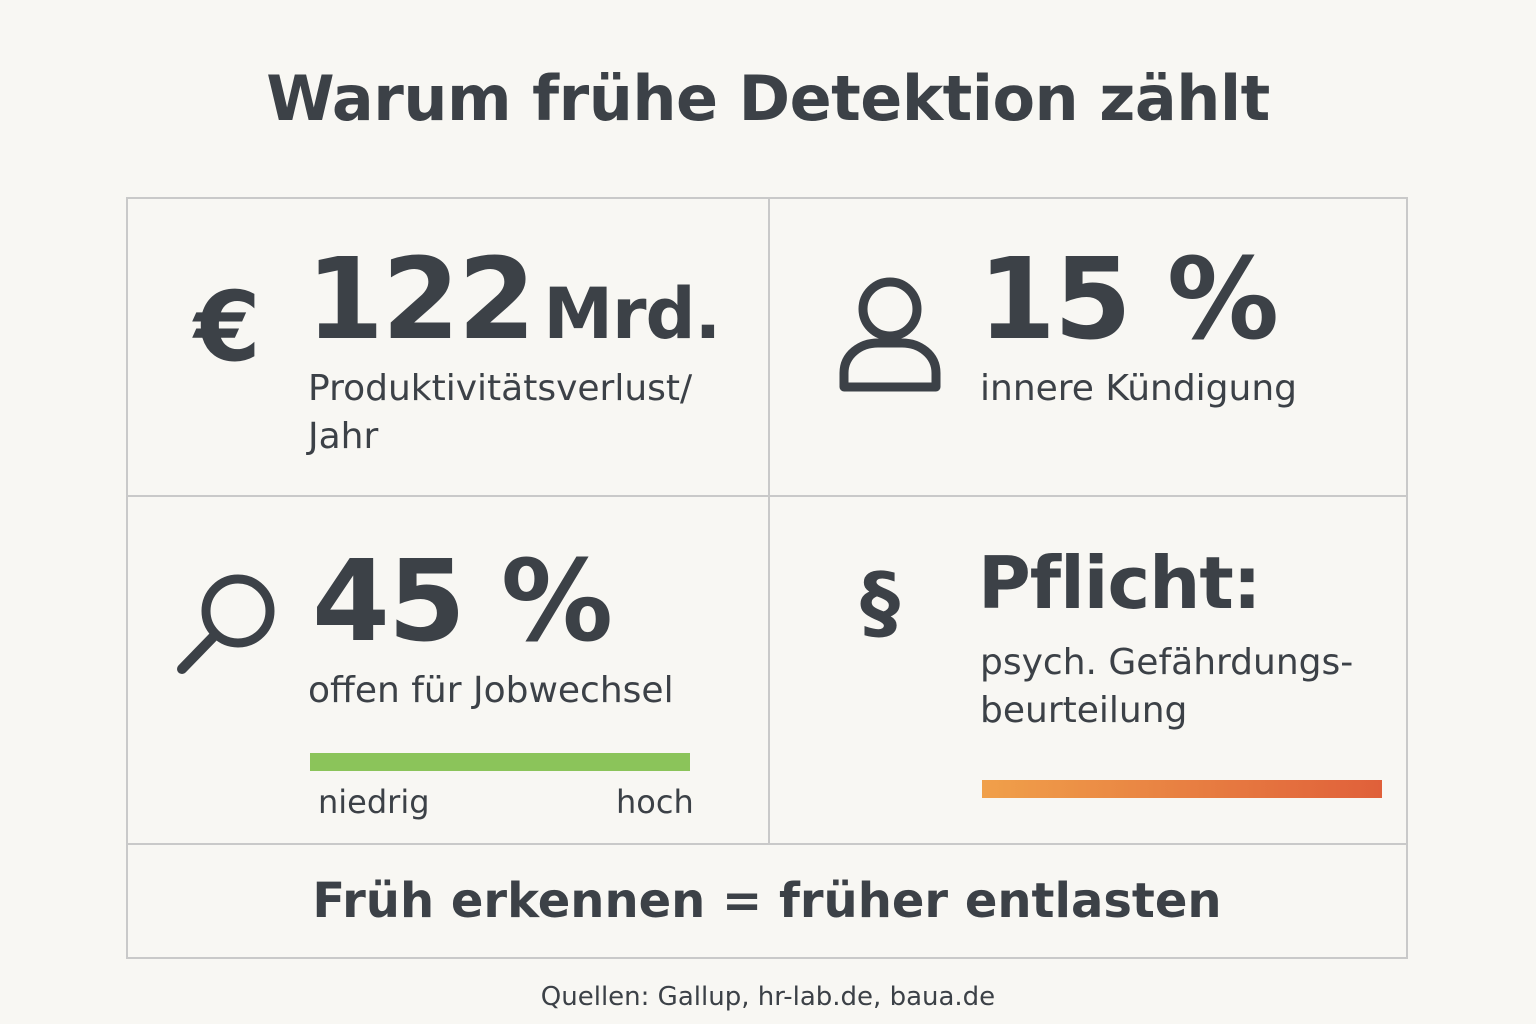 The image size is (1536, 1024). What do you see at coordinates (421, 300) in the screenshot?
I see `cost-value: 122` at bounding box center [421, 300].